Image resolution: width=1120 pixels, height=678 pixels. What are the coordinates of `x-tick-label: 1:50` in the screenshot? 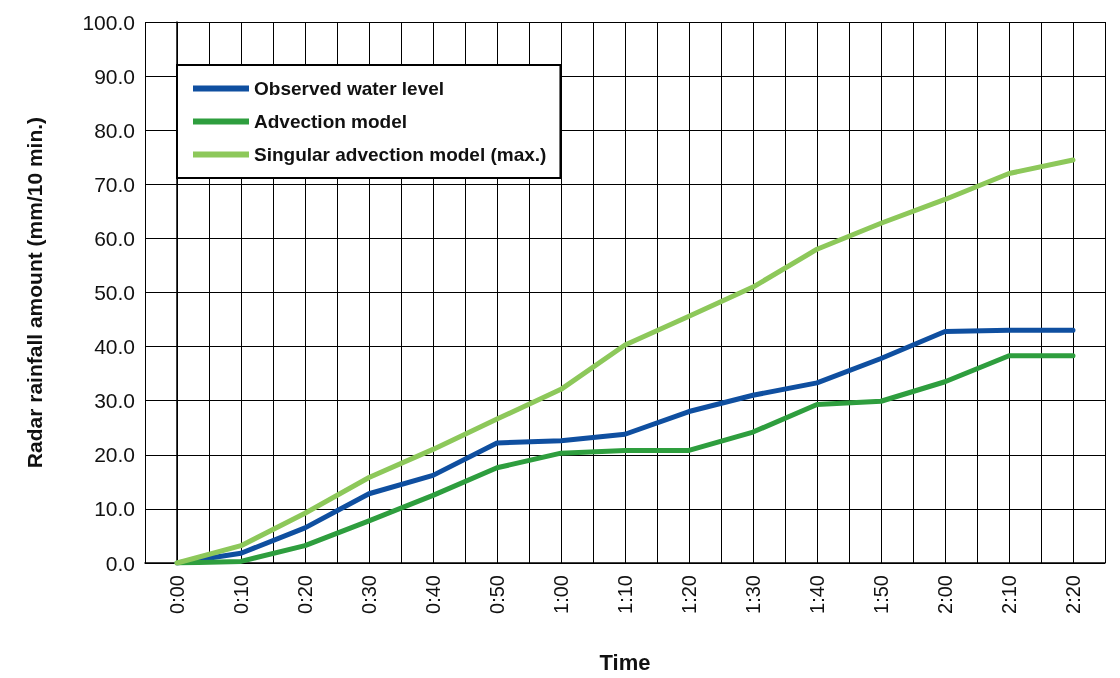 It's located at (880, 594).